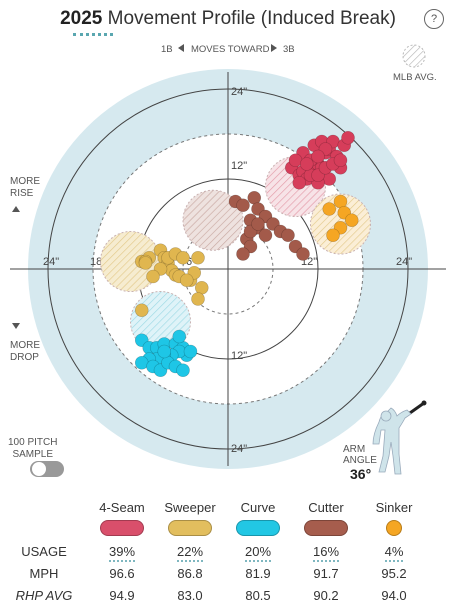 The image size is (456, 614). Describe the element at coordinates (394, 595) in the screenshot. I see `rhp-avg-value: 94.0` at that location.